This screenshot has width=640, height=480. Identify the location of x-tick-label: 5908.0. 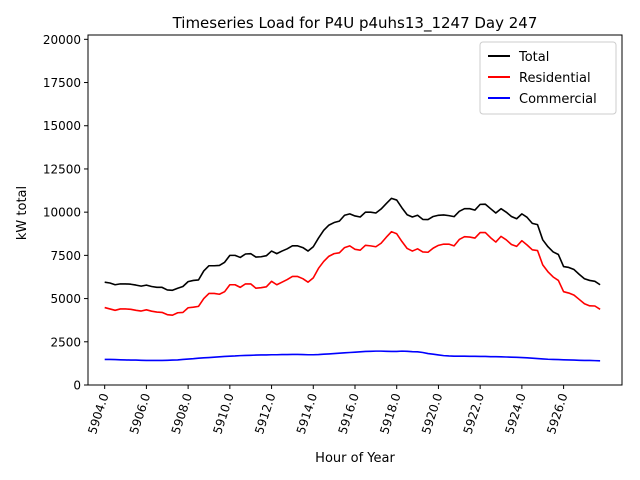
(182, 414).